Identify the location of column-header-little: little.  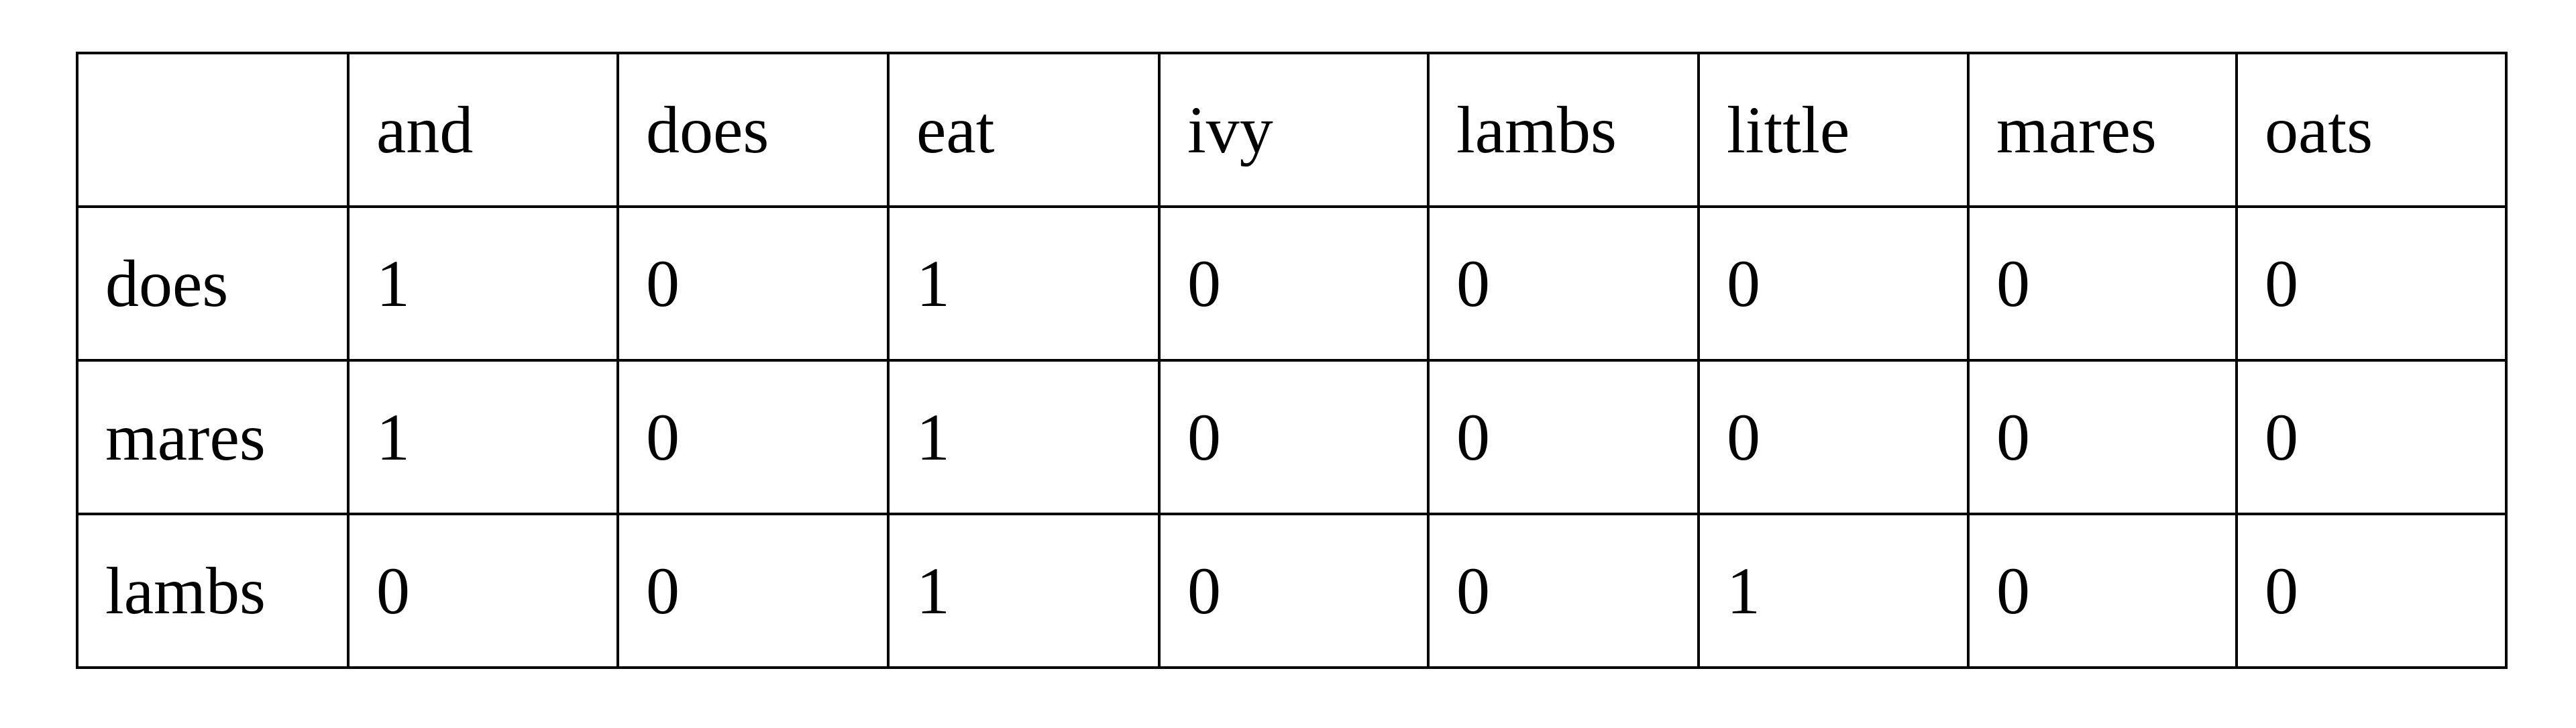
(1833, 130).